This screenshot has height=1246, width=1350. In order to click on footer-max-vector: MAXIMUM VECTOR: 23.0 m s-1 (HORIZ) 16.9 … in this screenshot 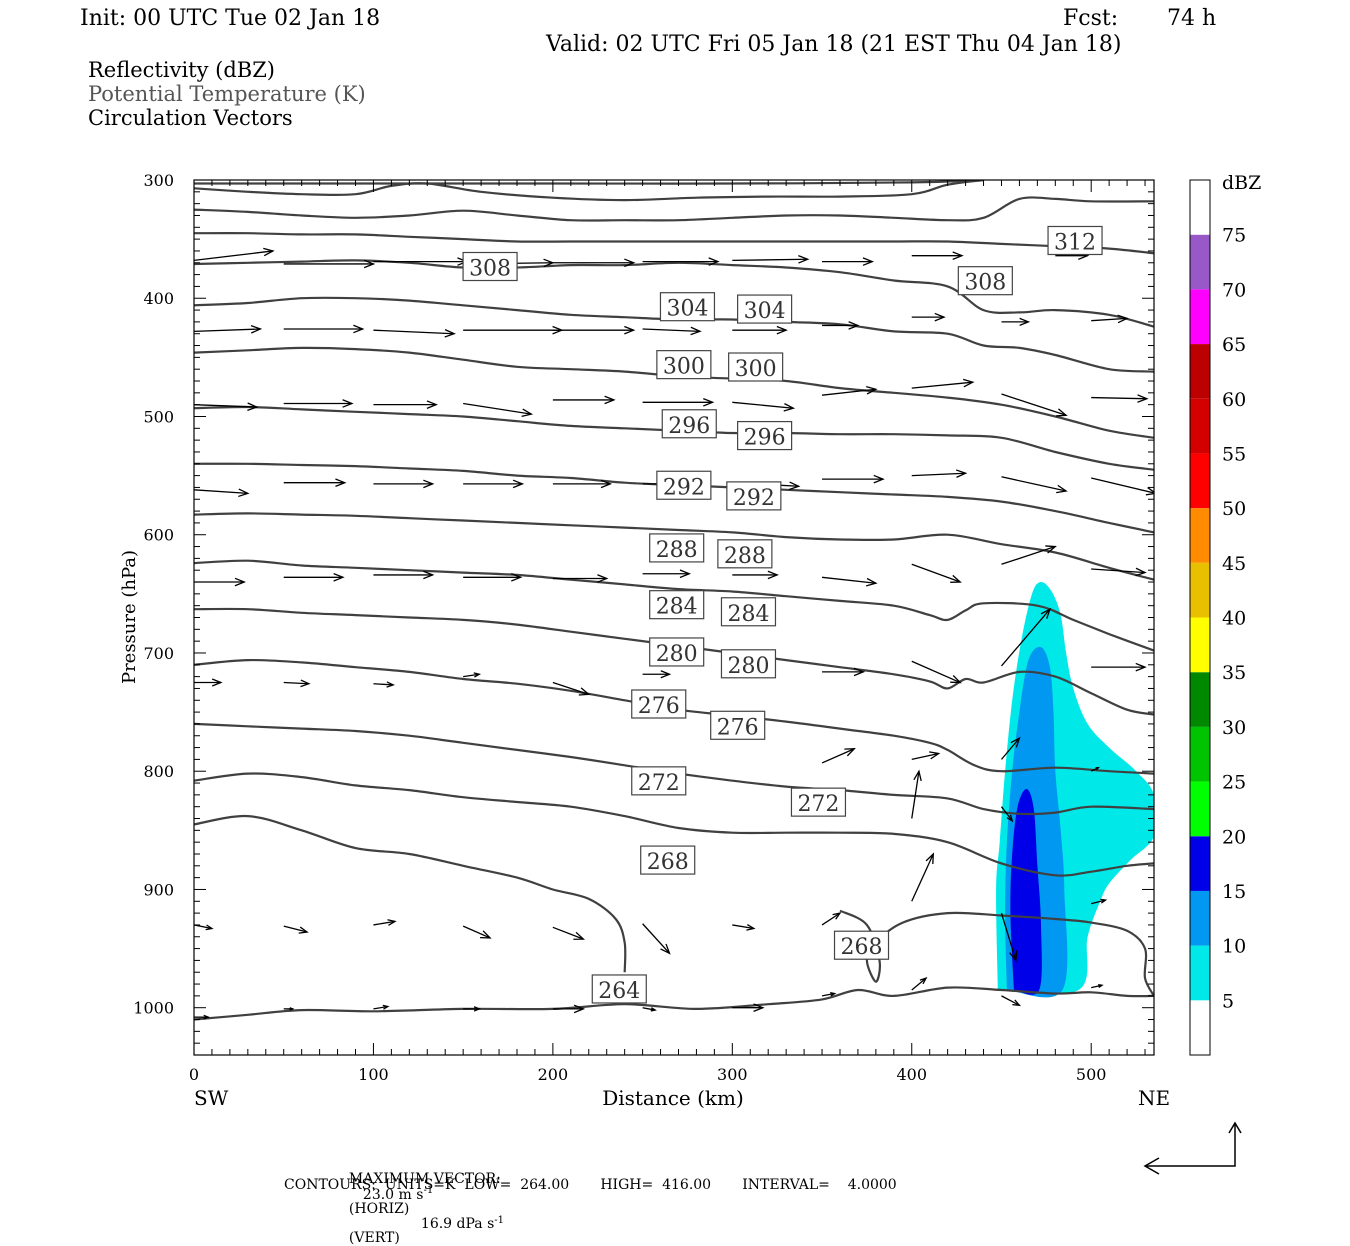, I will do `click(422, 1201)`.